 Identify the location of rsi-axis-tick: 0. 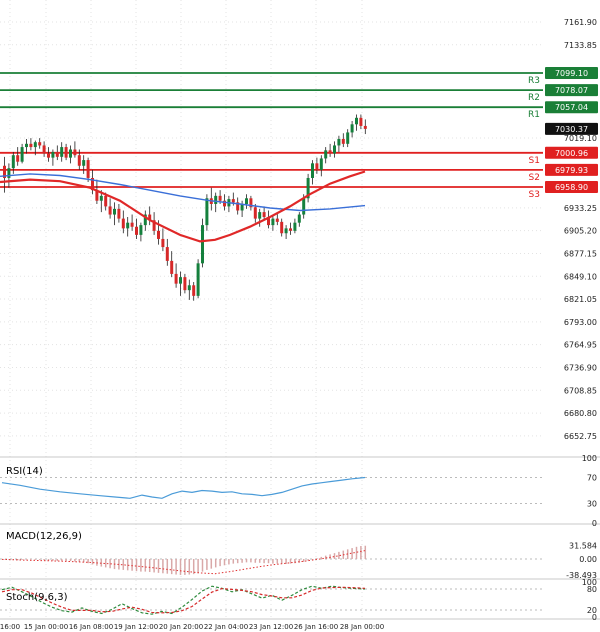
(594, 523).